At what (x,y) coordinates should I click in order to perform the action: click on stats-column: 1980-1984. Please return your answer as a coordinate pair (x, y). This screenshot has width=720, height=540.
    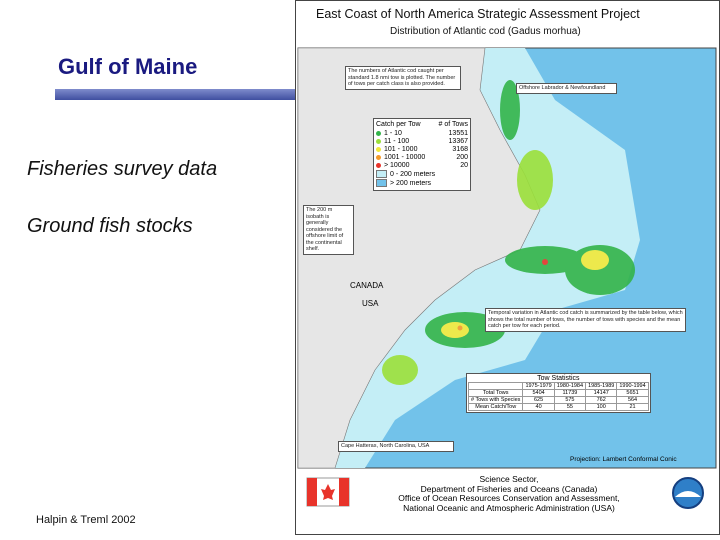
    Looking at the image, I should click on (570, 386).